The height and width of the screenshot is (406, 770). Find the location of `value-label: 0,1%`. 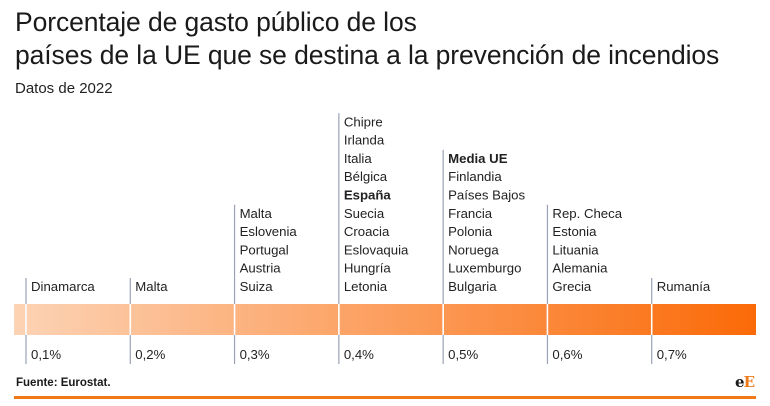

value-label: 0,1% is located at coordinates (46, 354).